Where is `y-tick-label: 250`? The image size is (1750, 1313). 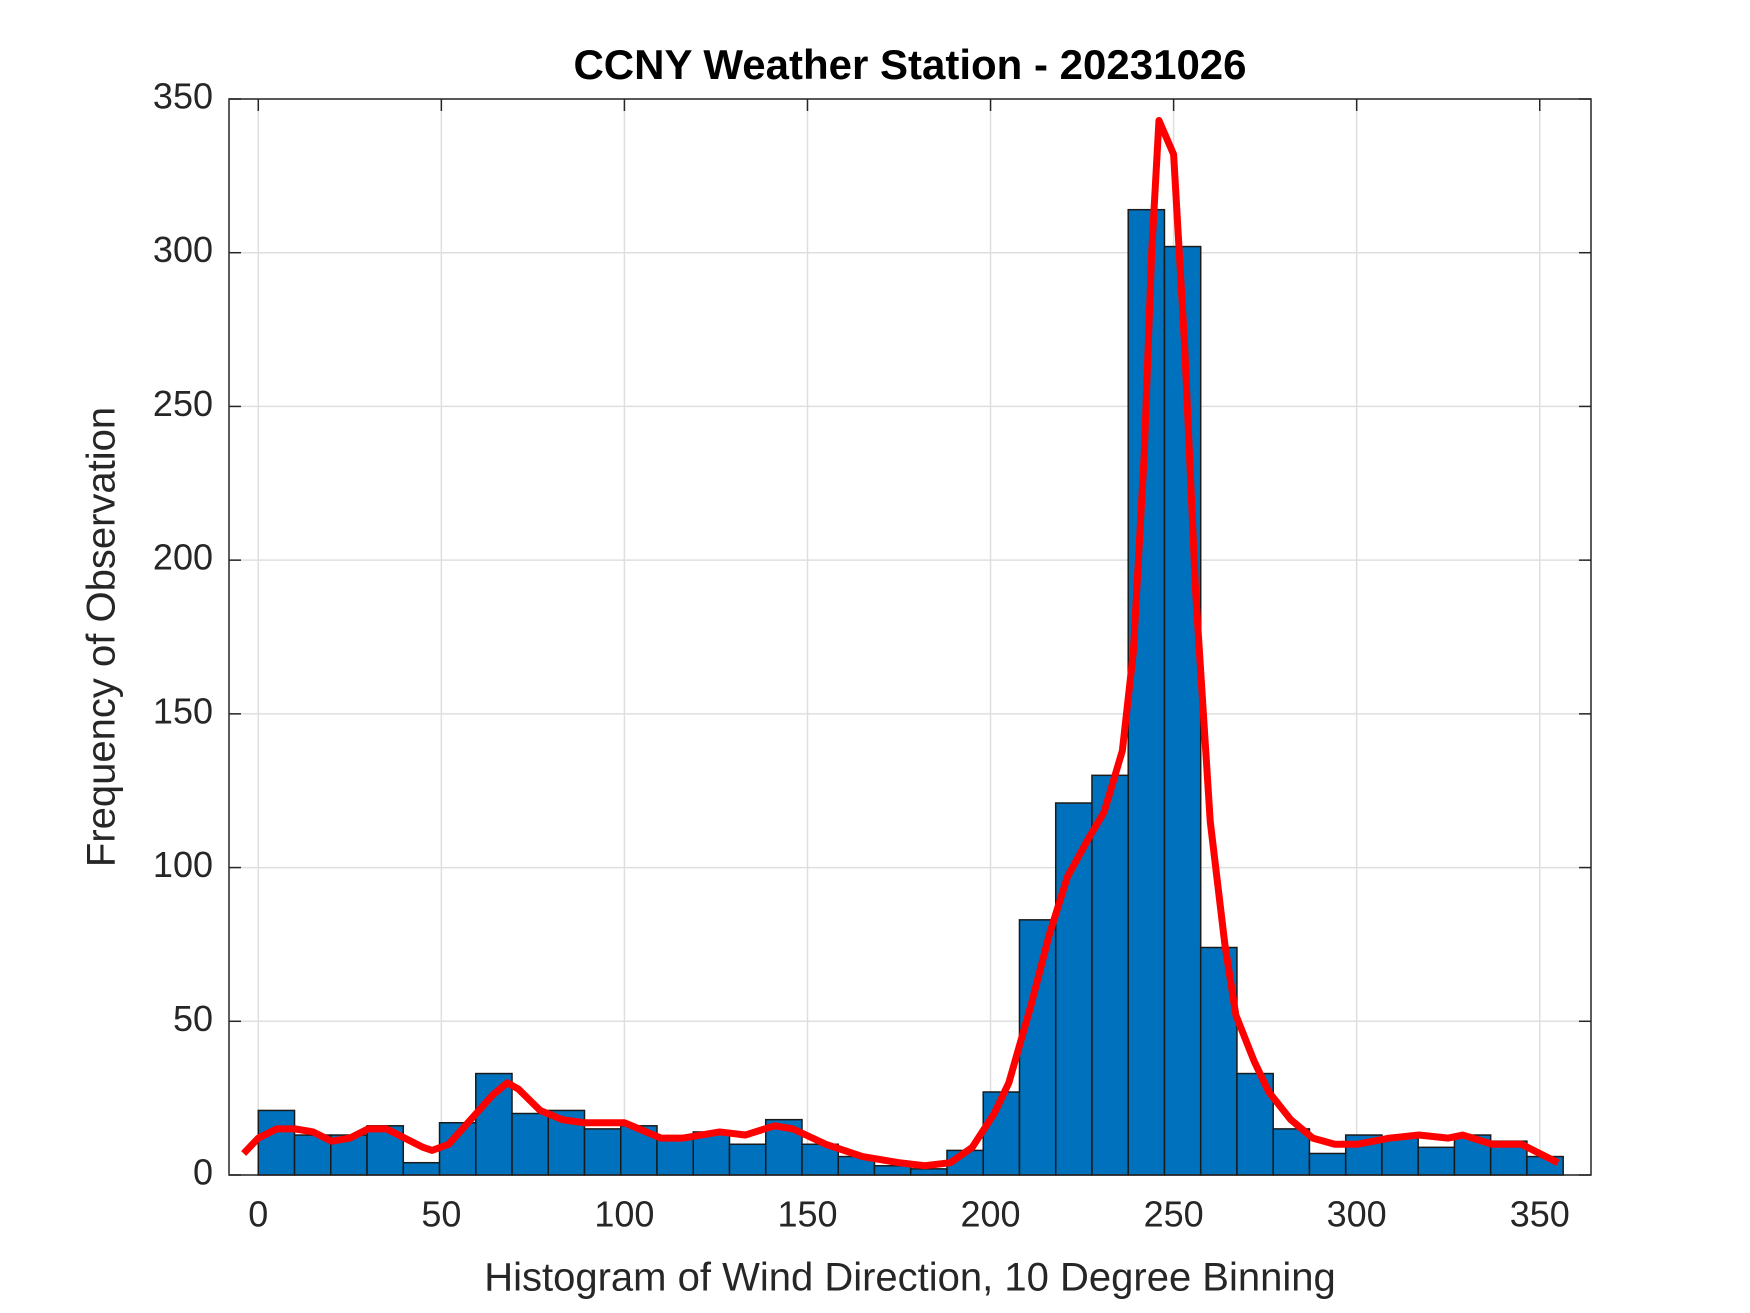 y-tick-label: 250 is located at coordinates (183, 403).